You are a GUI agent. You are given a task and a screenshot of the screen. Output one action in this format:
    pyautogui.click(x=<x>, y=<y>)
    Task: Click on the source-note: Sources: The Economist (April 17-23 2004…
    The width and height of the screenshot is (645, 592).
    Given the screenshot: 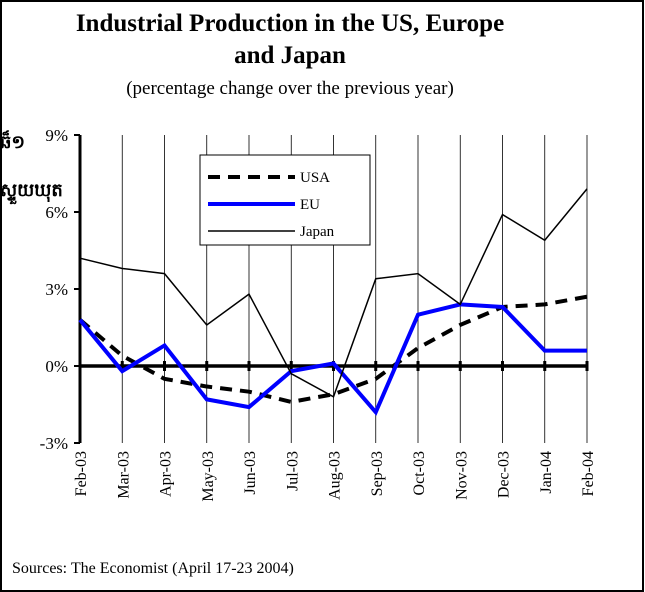 What is the action you would take?
    pyautogui.click(x=153, y=568)
    